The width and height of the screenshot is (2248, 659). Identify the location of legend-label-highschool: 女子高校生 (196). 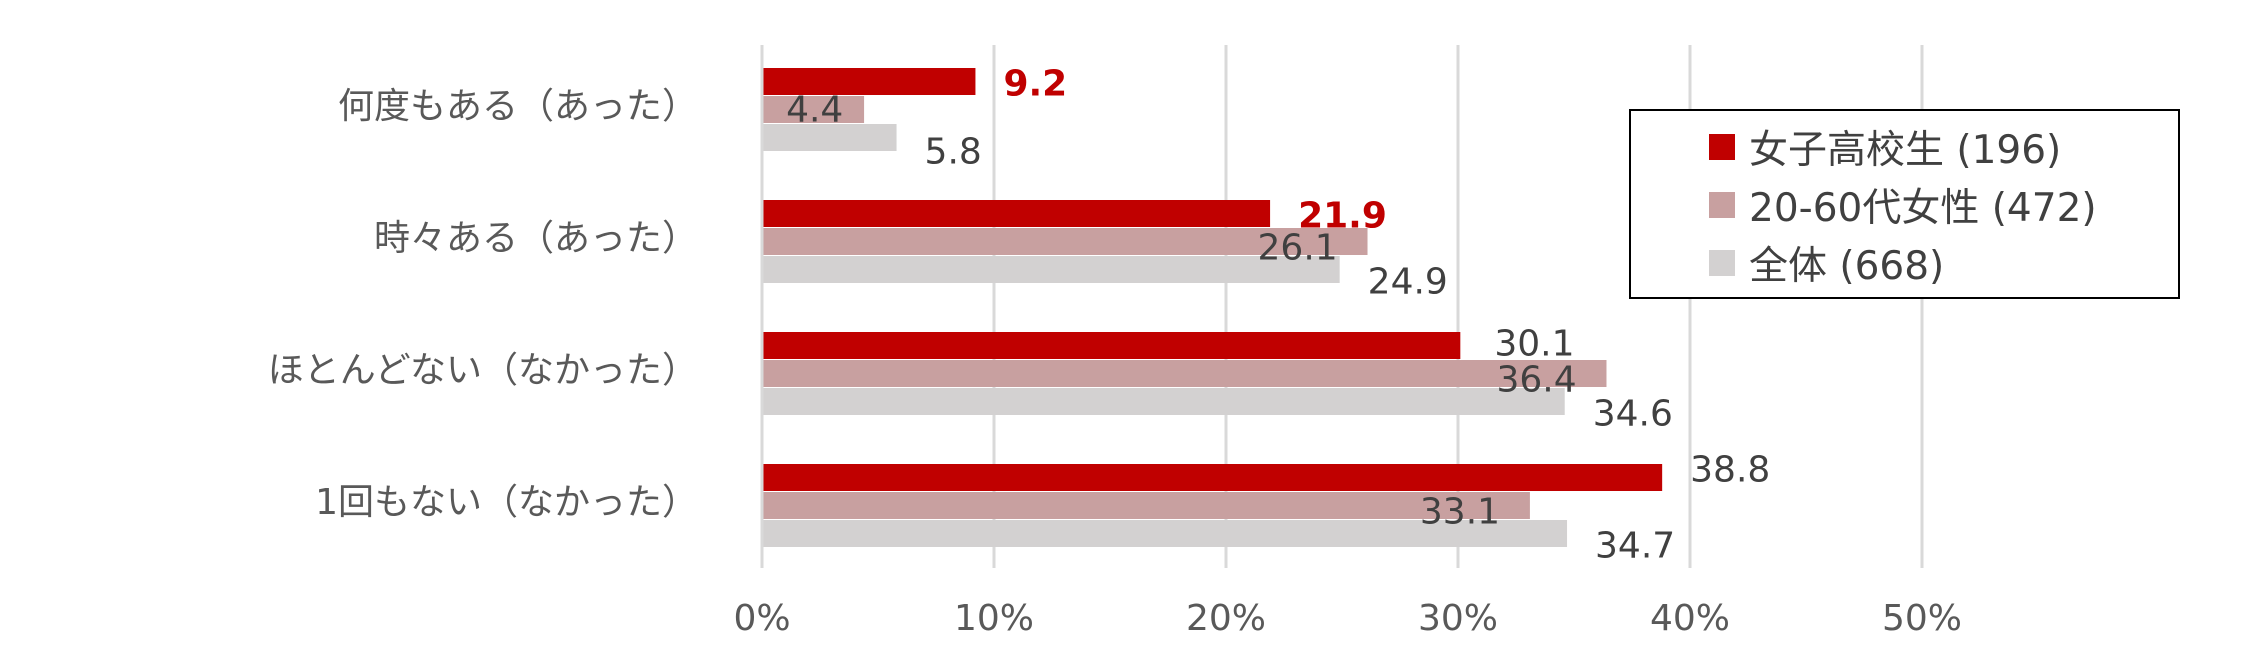
(1905, 150).